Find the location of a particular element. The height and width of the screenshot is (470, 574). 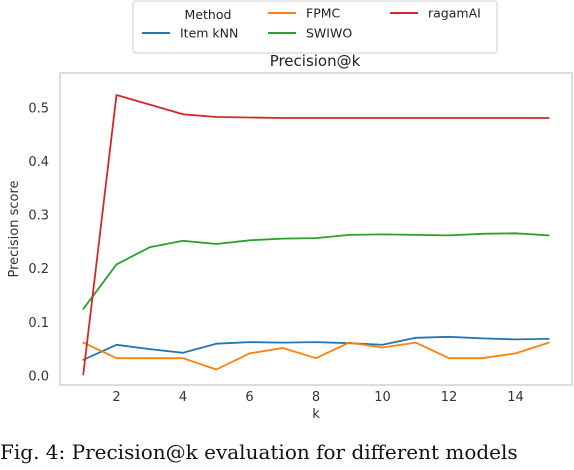

legend-entries: Item kNN FPMC SWIWO ragamAI is located at coordinates (311, 23).